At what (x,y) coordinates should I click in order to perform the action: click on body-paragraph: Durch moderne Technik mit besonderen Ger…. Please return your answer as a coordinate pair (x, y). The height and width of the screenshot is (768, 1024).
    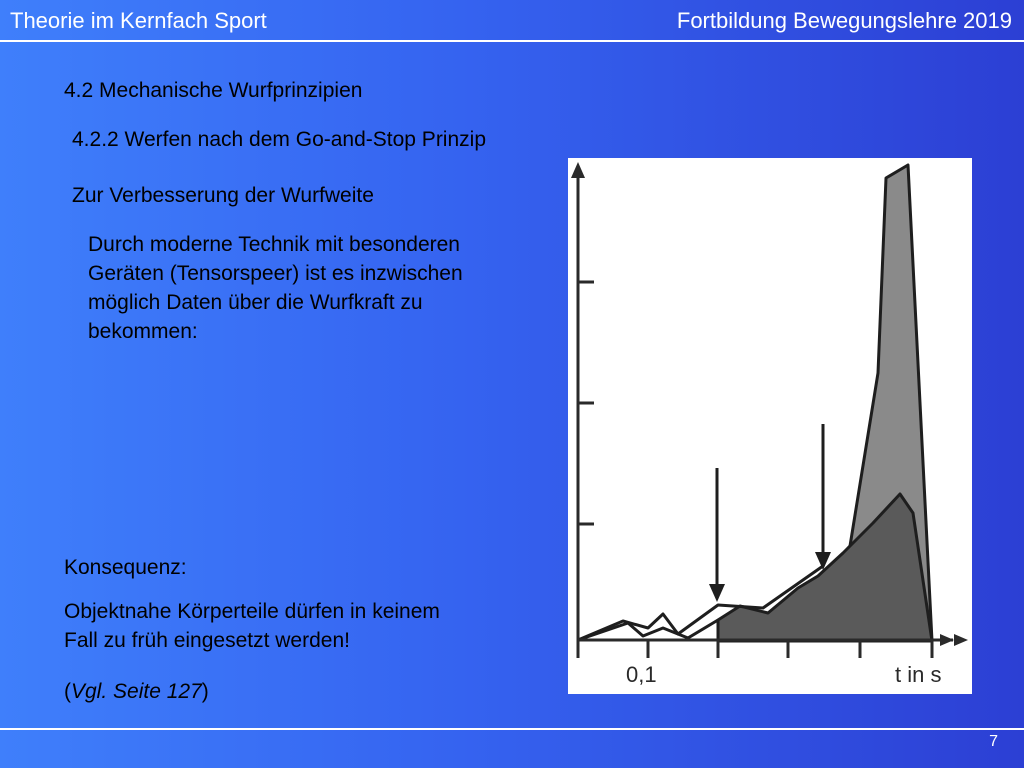
    Looking at the image, I should click on (323, 288).